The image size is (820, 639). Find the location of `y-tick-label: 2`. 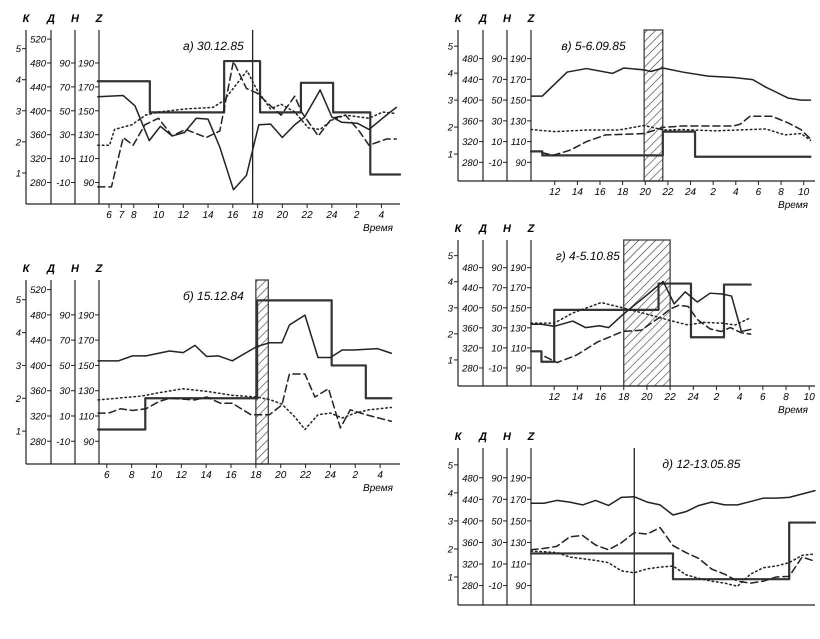

y-tick-label: 2 is located at coordinates (450, 334).